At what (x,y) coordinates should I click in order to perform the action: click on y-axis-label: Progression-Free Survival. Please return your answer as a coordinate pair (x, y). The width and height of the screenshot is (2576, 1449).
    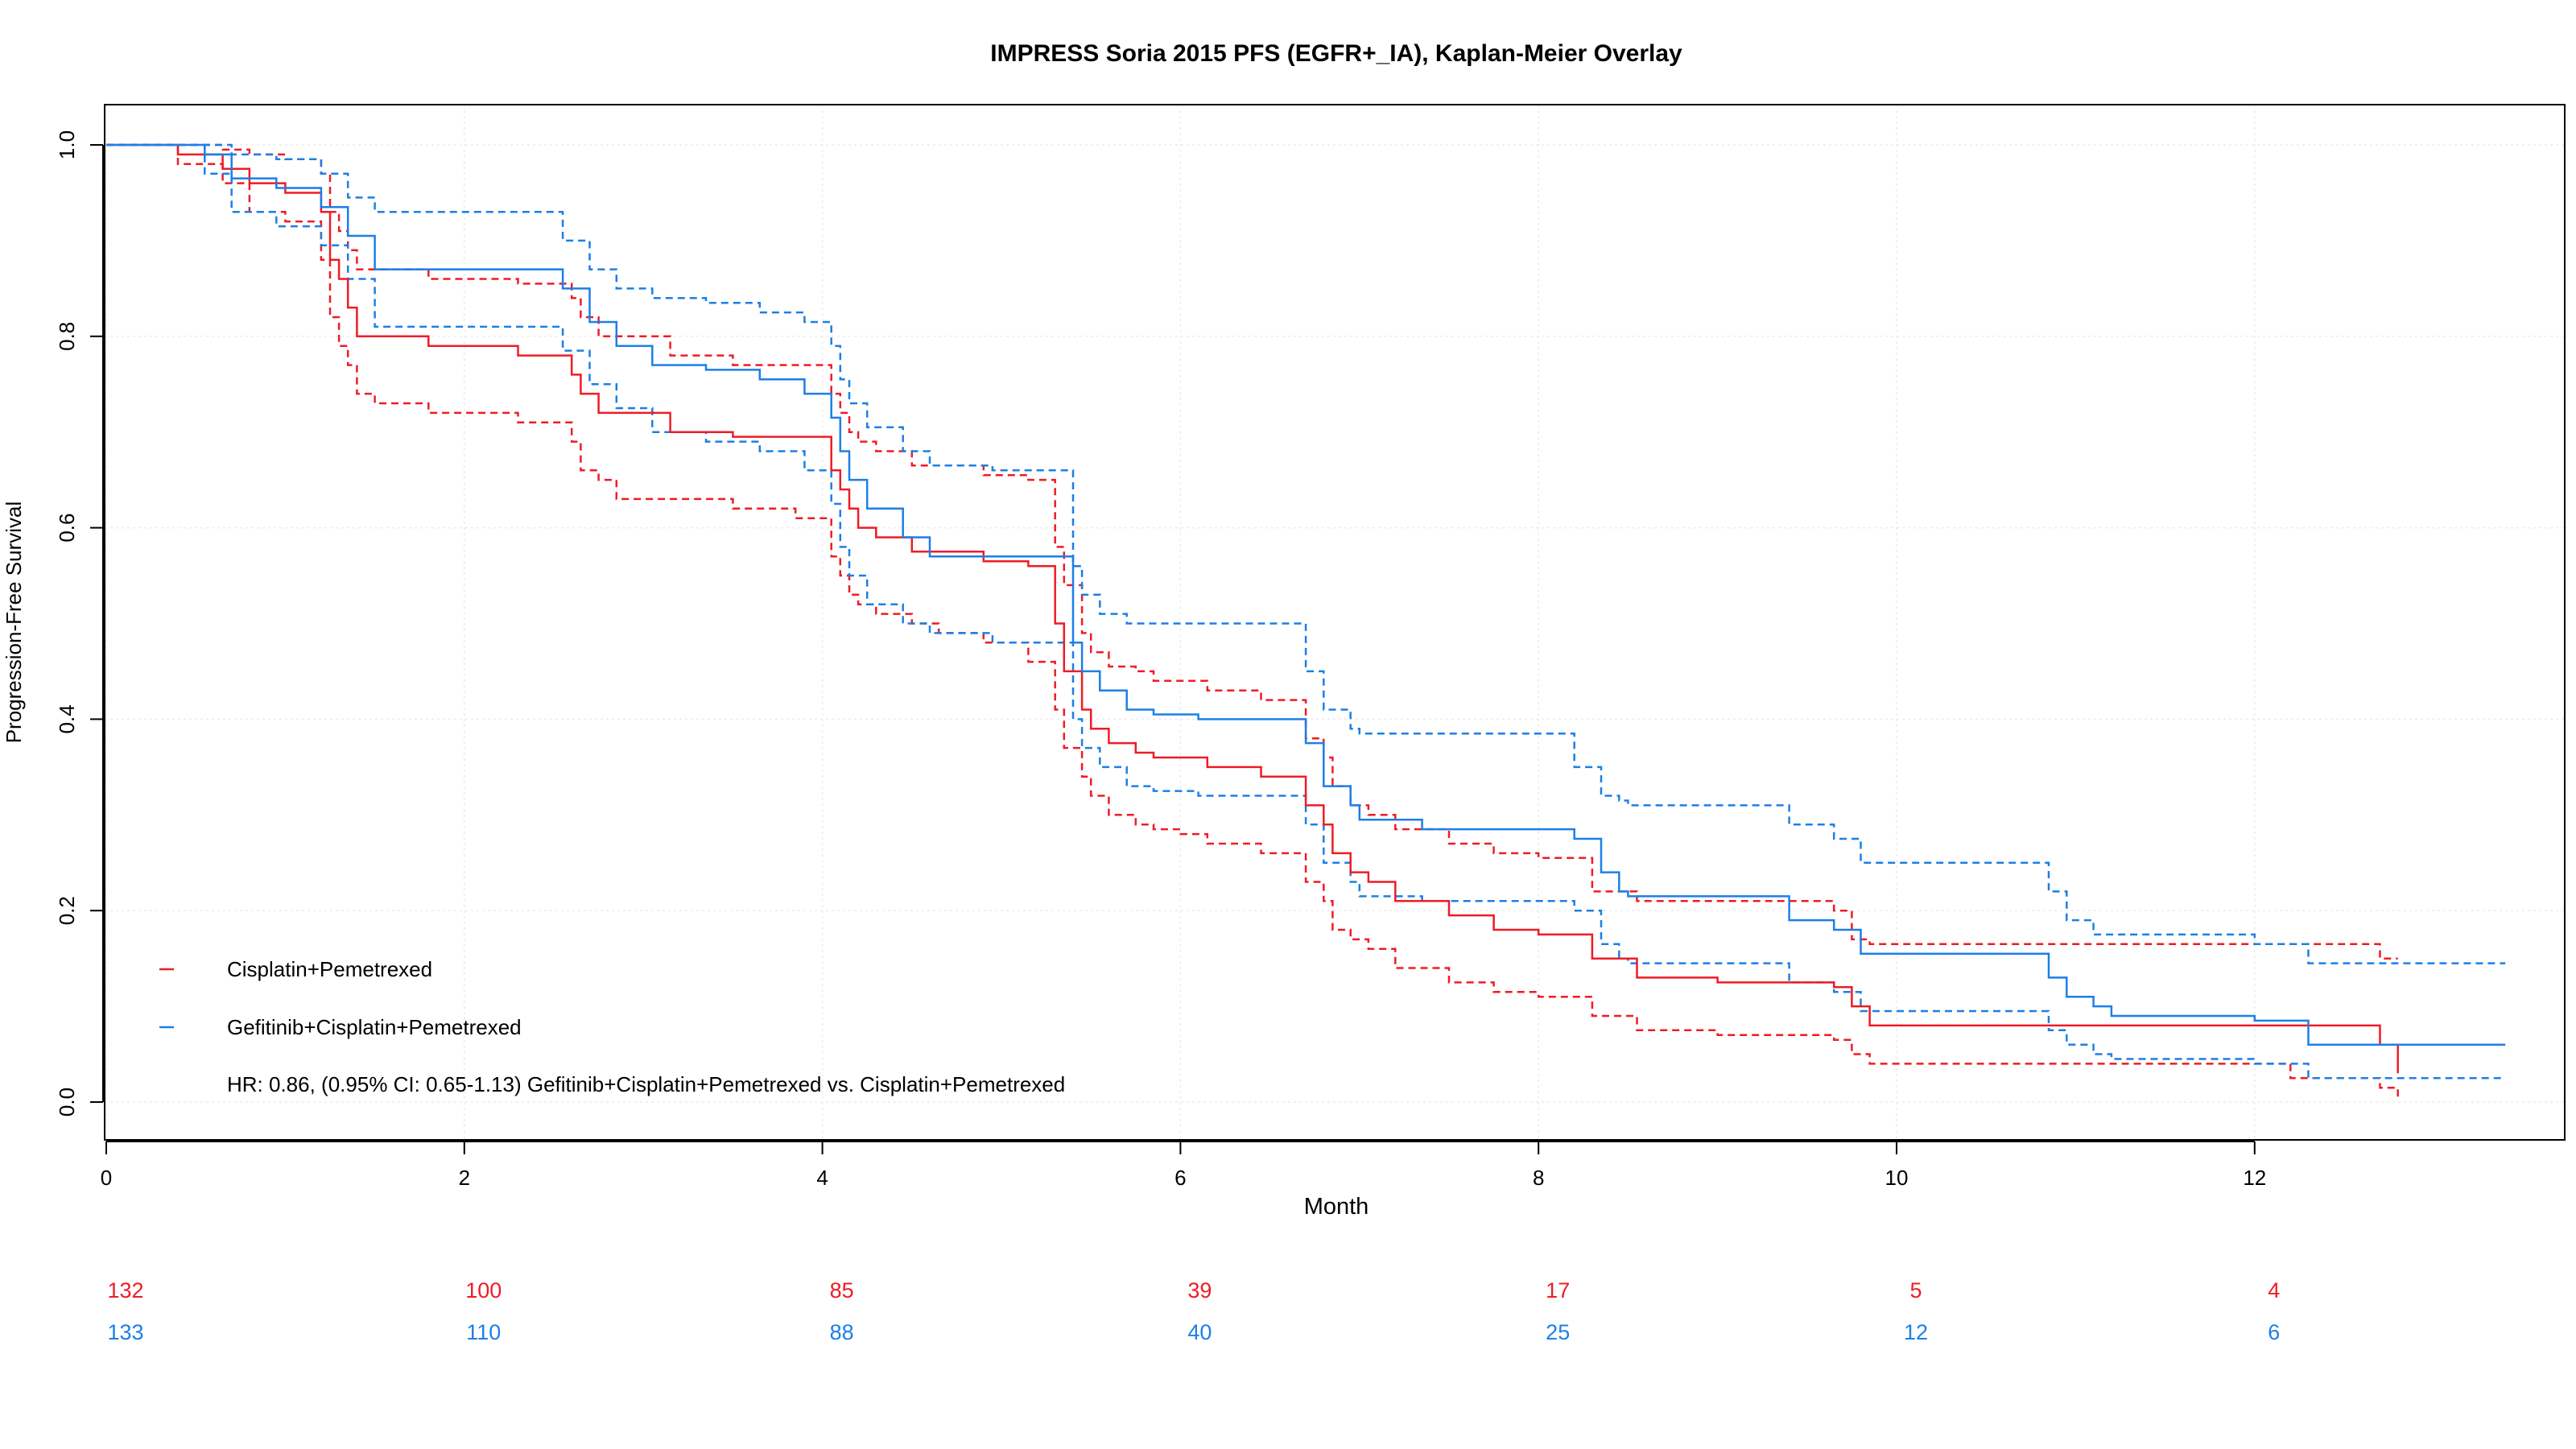
    Looking at the image, I should click on (14, 623).